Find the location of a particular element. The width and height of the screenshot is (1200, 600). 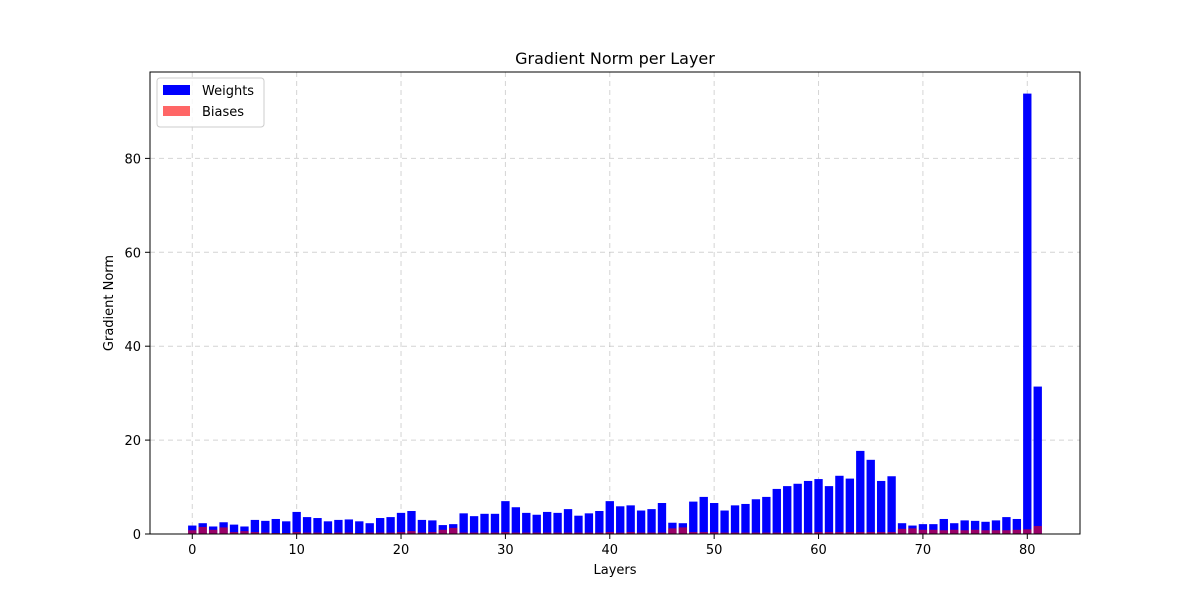

y-tick-label: 60 is located at coordinates (132, 253).